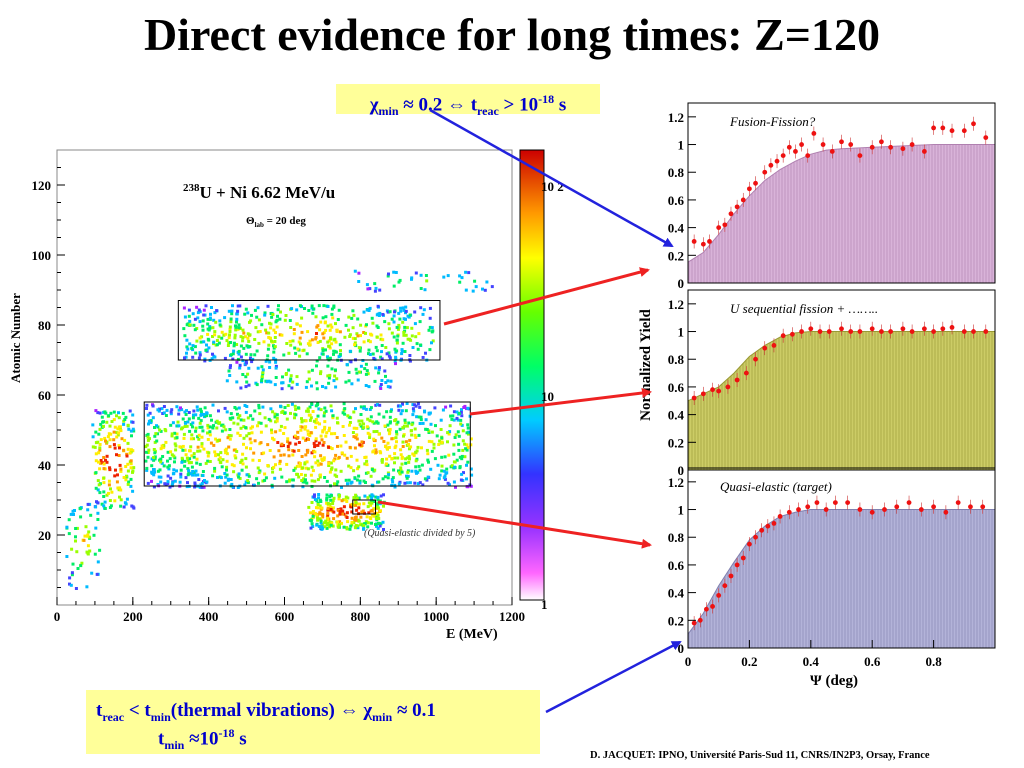  I want to click on yield-frame, so click(841, 380).